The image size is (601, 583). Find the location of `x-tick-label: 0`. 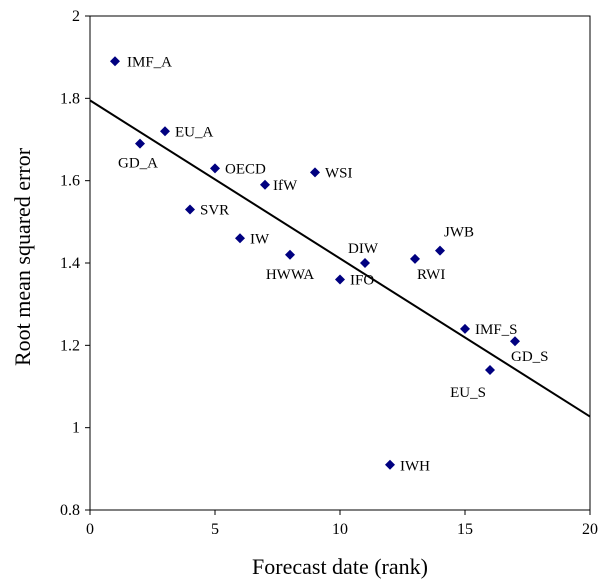

x-tick-label: 0 is located at coordinates (90, 529).